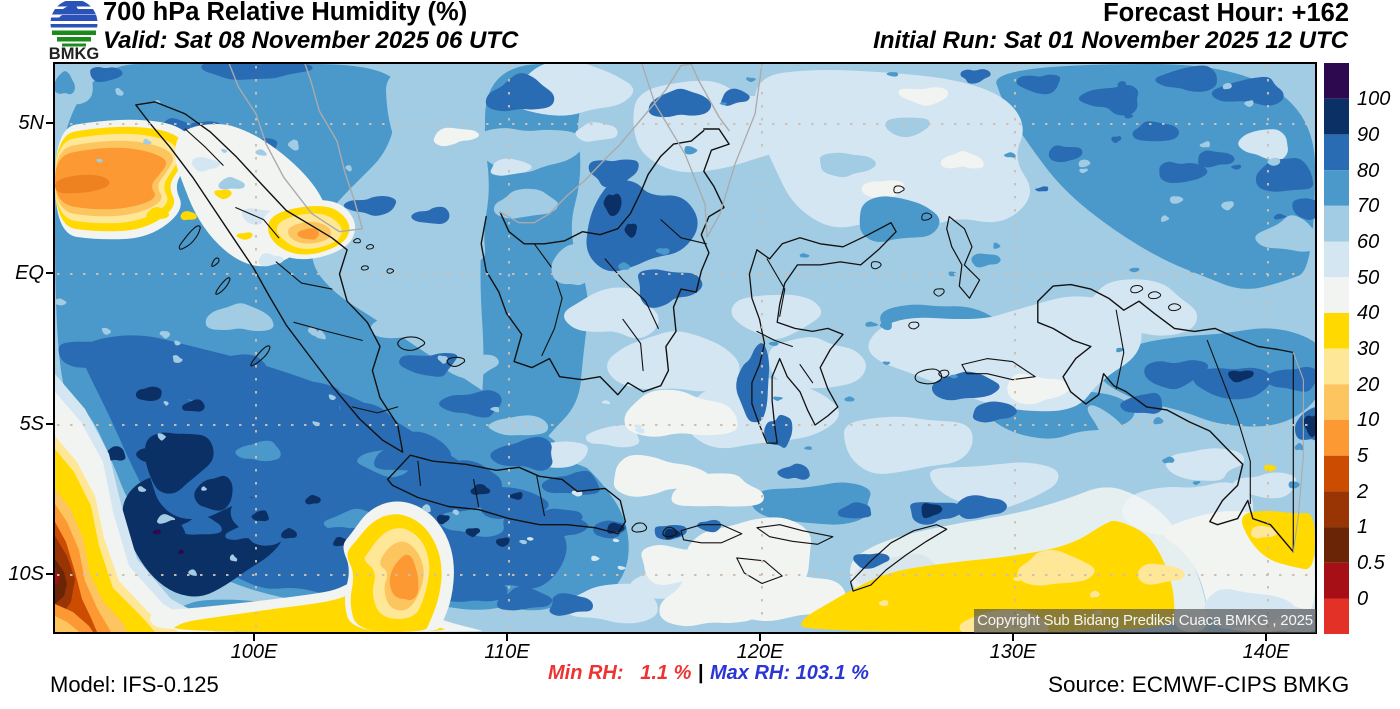 This screenshot has height=709, width=1400. Describe the element at coordinates (74, 53) in the screenshot. I see `svg-text: BMKG` at that location.